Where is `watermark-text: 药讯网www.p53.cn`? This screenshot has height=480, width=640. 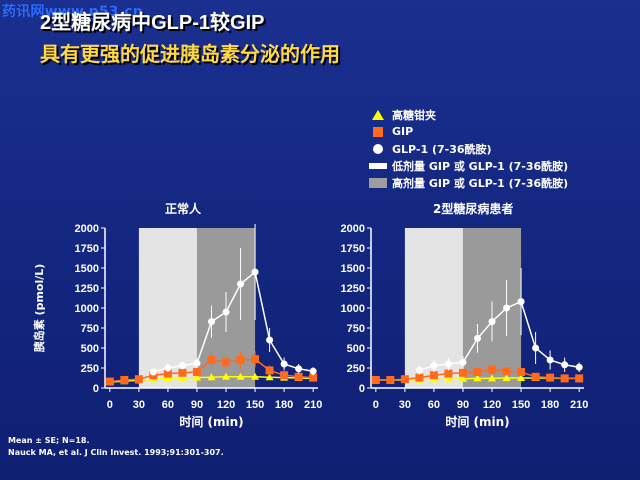 watermark-text: 药讯网www.p53.cn is located at coordinates (72, 12).